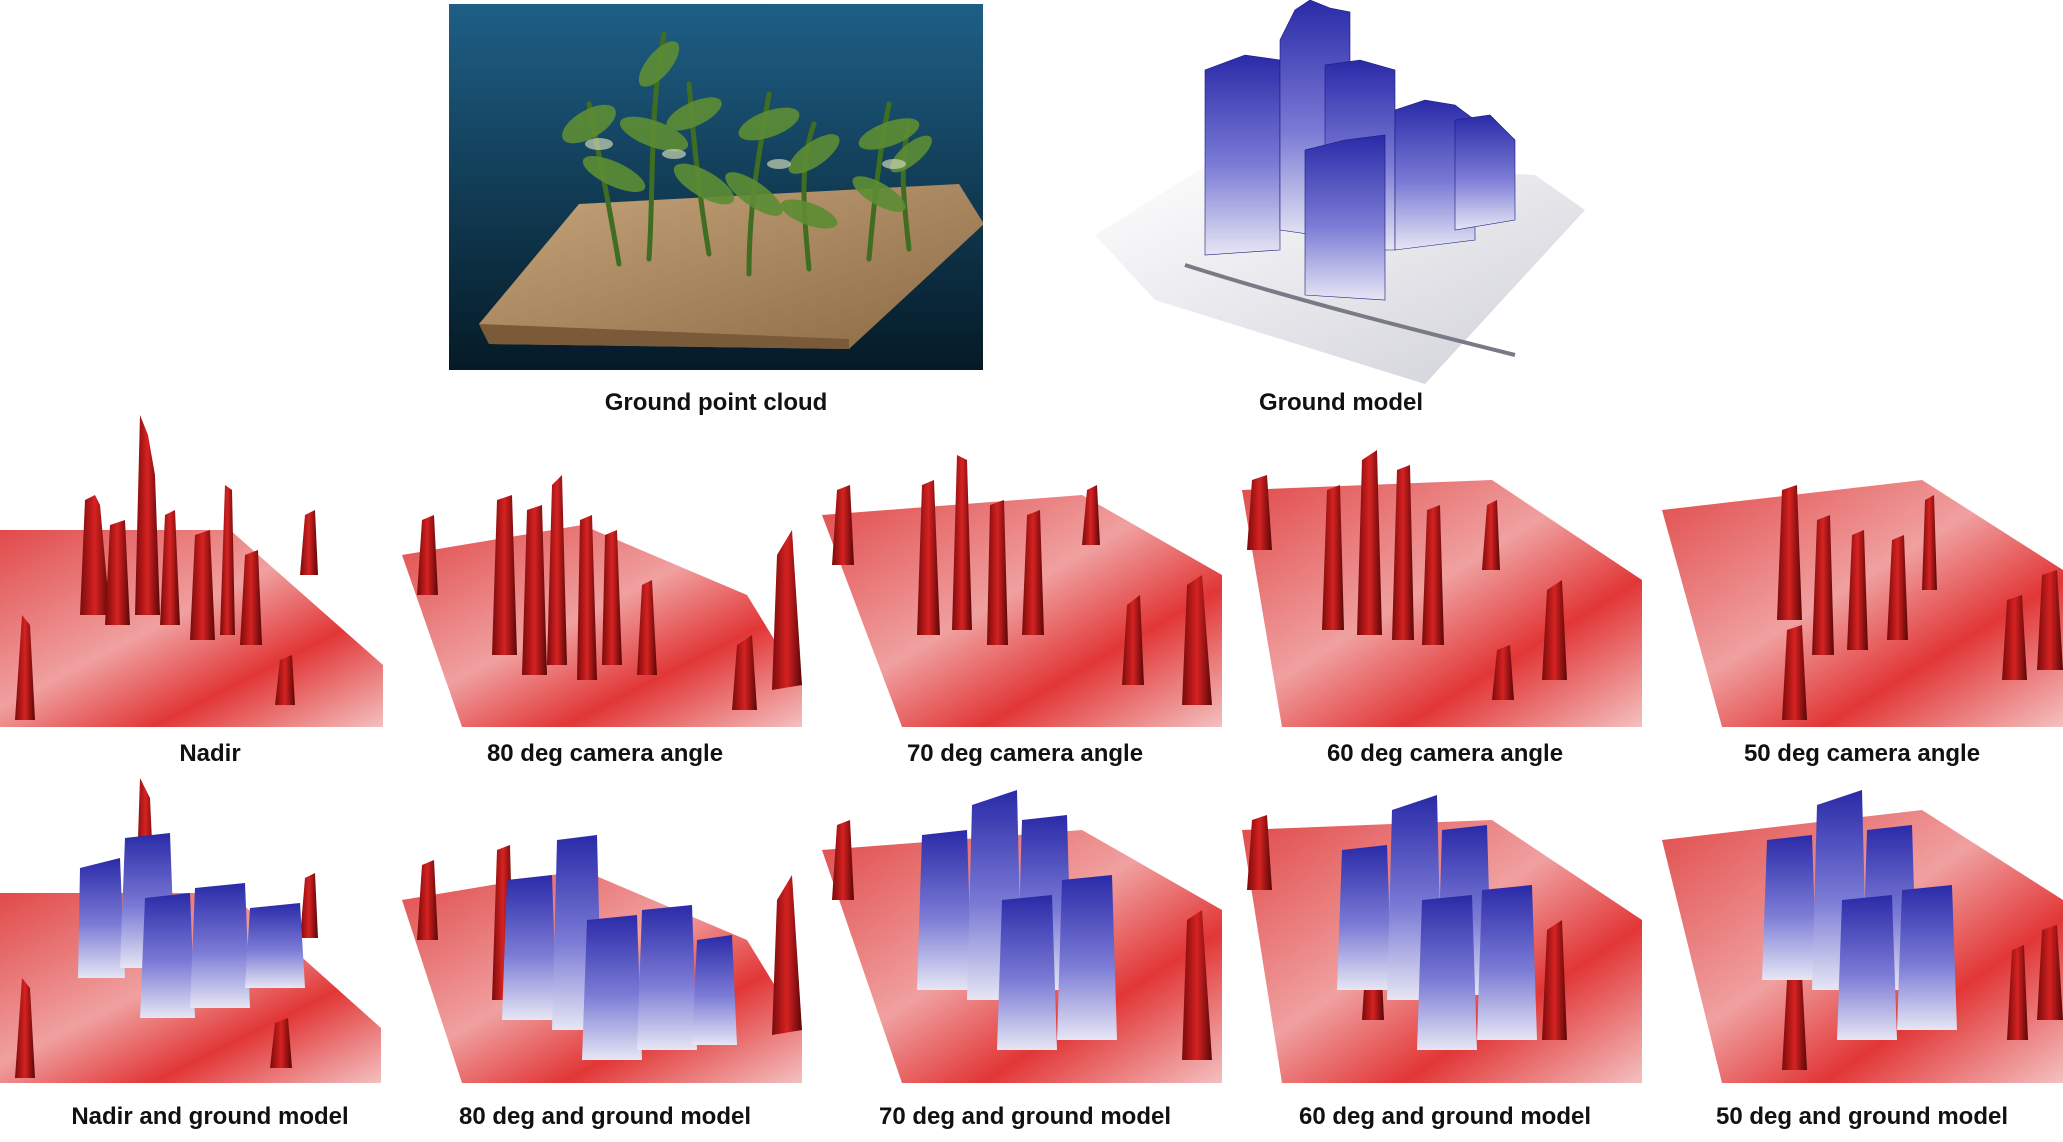 Image resolution: width=2063 pixels, height=1142 pixels. Describe the element at coordinates (1862, 603) in the screenshot. I see `red-surface-50deg` at that location.